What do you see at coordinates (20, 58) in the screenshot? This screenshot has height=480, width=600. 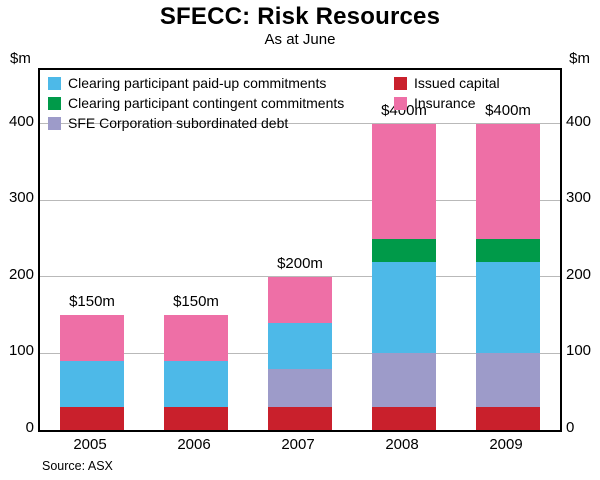 I see `y-axis-unit-left: $m` at bounding box center [20, 58].